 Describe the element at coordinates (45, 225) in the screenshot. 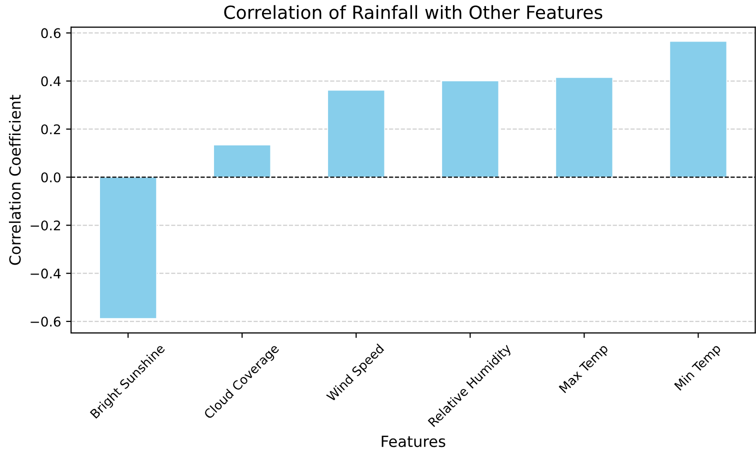

I see `y-tick-label: −0.2` at that location.